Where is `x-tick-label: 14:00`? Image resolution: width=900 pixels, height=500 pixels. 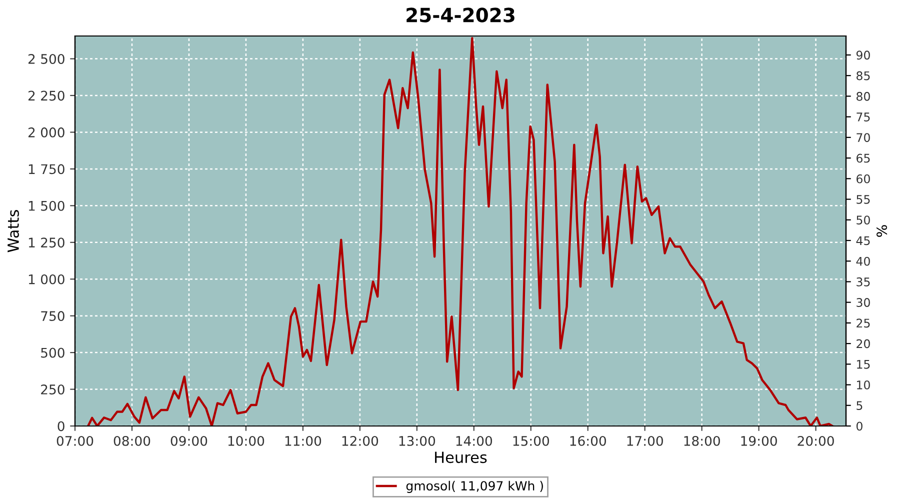
x-tick-label: 14:00 is located at coordinates (474, 441).